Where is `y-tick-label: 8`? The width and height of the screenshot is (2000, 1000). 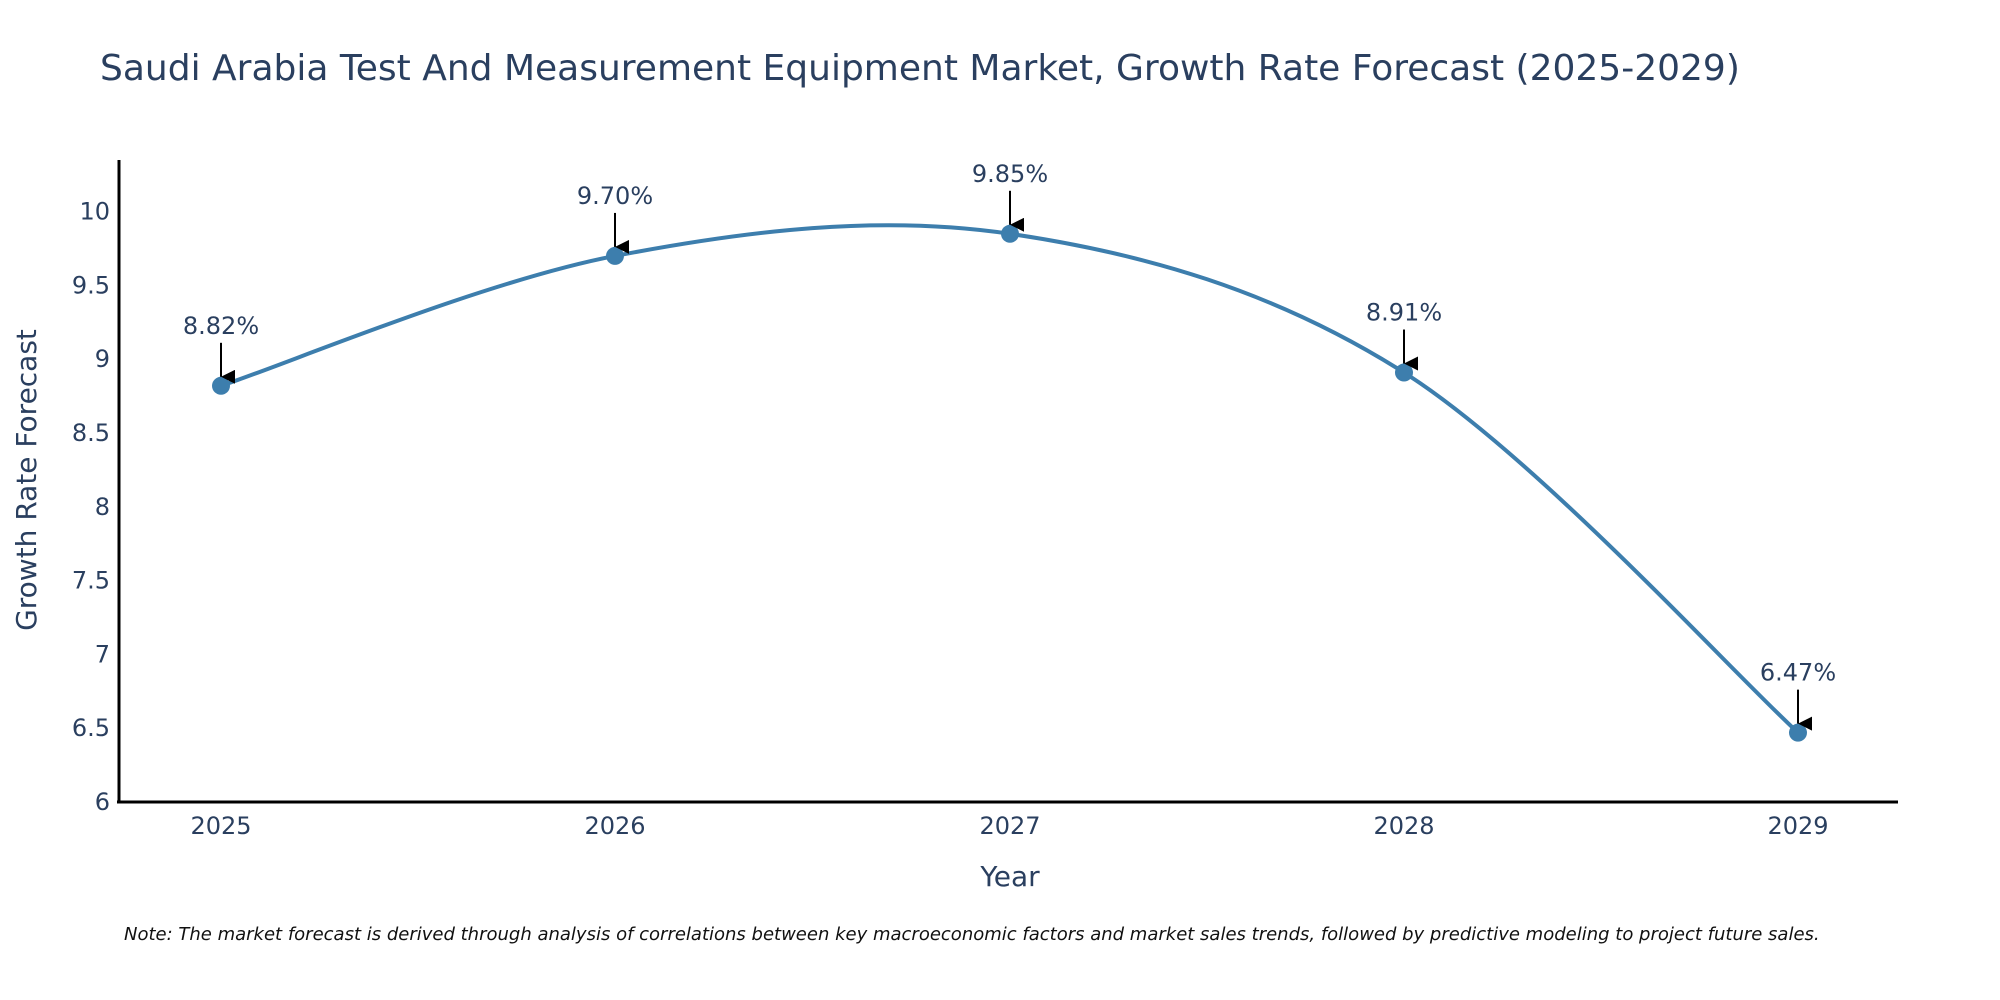 y-tick-label: 8 is located at coordinates (102, 507).